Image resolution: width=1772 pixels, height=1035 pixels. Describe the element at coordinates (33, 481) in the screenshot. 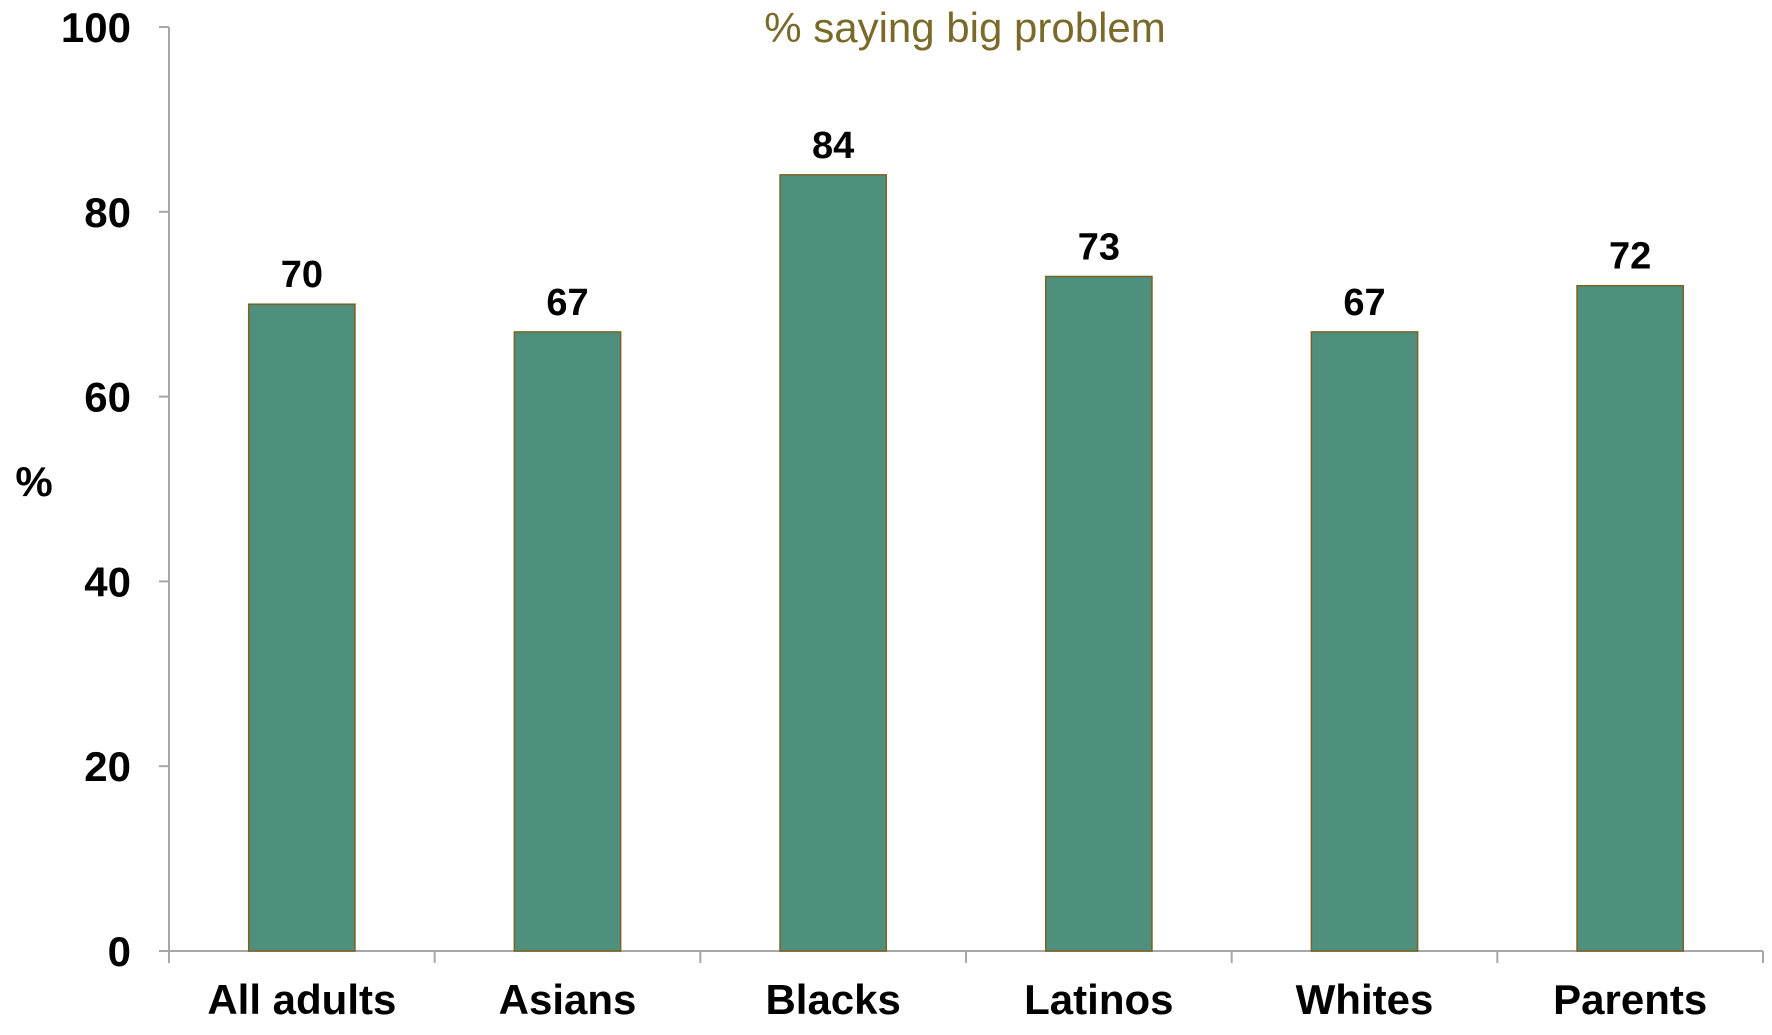

I see `y-axis-label: %` at that location.